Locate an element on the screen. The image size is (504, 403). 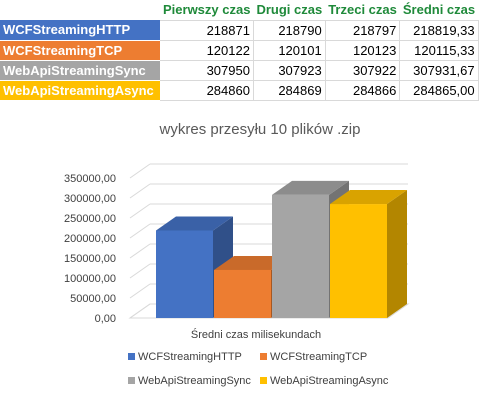
legend-item: WCFStreamingHTTP is located at coordinates (185, 357).